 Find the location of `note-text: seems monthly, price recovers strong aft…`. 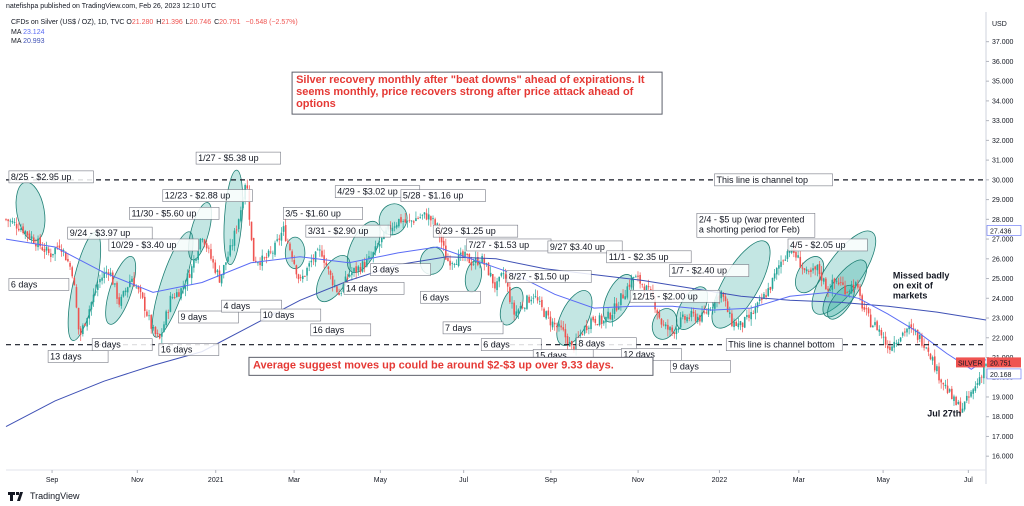

note-text: seems monthly, price recovers strong aft… is located at coordinates (465, 92).